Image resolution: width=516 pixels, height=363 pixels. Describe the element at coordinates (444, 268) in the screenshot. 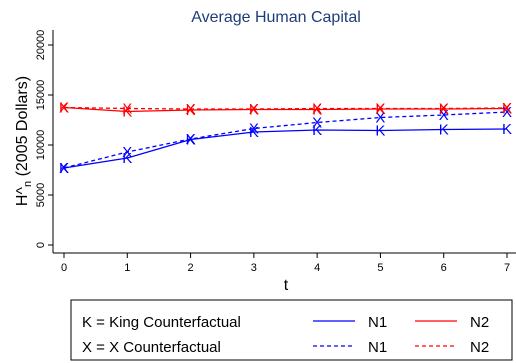

I see `x-tick-label: 6` at that location.